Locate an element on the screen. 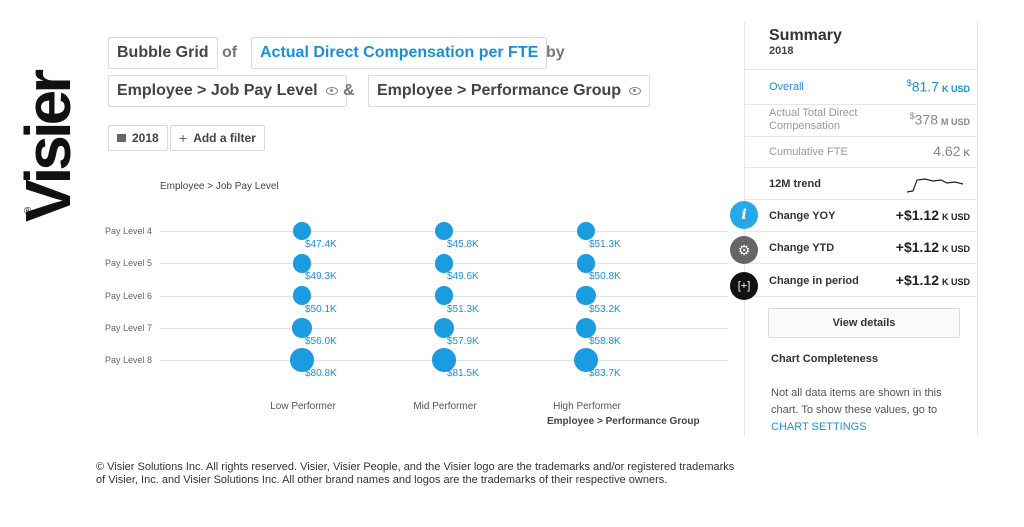 The width and height of the screenshot is (1024, 527). yoy-label: Change YOY is located at coordinates (802, 216).